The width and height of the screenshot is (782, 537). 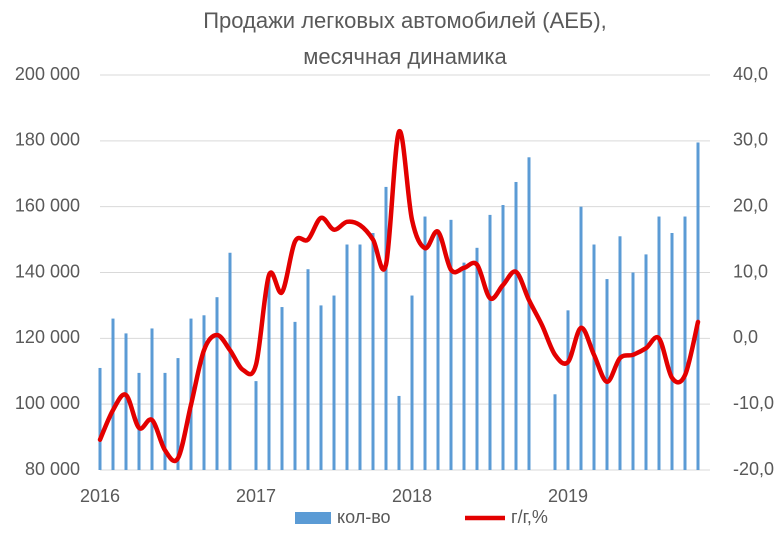 What do you see at coordinates (750, 205) in the screenshot?
I see `y2-tick-label: 20,0` at bounding box center [750, 205].